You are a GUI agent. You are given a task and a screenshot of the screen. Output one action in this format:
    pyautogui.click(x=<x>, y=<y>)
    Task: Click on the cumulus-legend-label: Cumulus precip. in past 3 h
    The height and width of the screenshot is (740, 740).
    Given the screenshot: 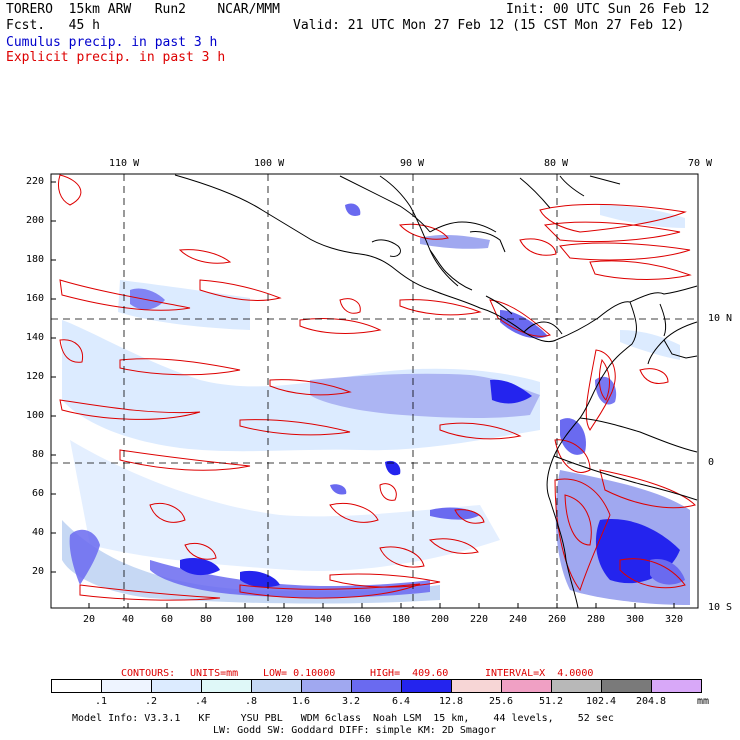 What is the action you would take?
    pyautogui.click(x=112, y=42)
    